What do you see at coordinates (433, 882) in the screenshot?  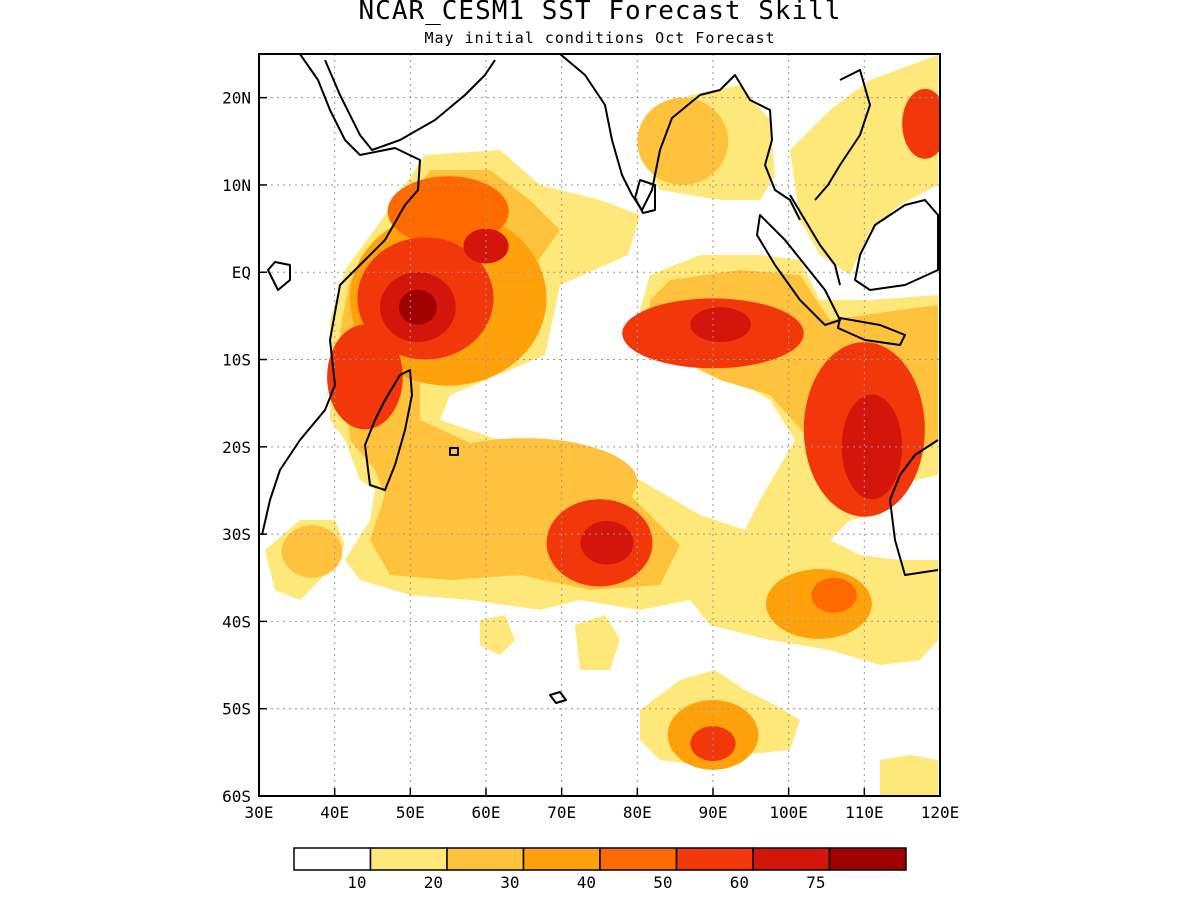 I see `colorbar-label: 20` at bounding box center [433, 882].